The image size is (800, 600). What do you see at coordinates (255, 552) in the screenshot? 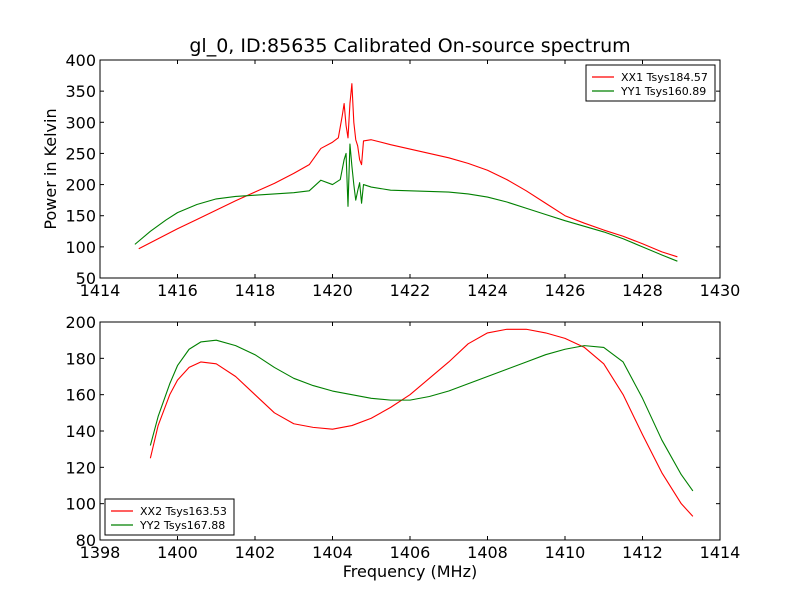
I see `x-tick-label: 1402` at bounding box center [255, 552].